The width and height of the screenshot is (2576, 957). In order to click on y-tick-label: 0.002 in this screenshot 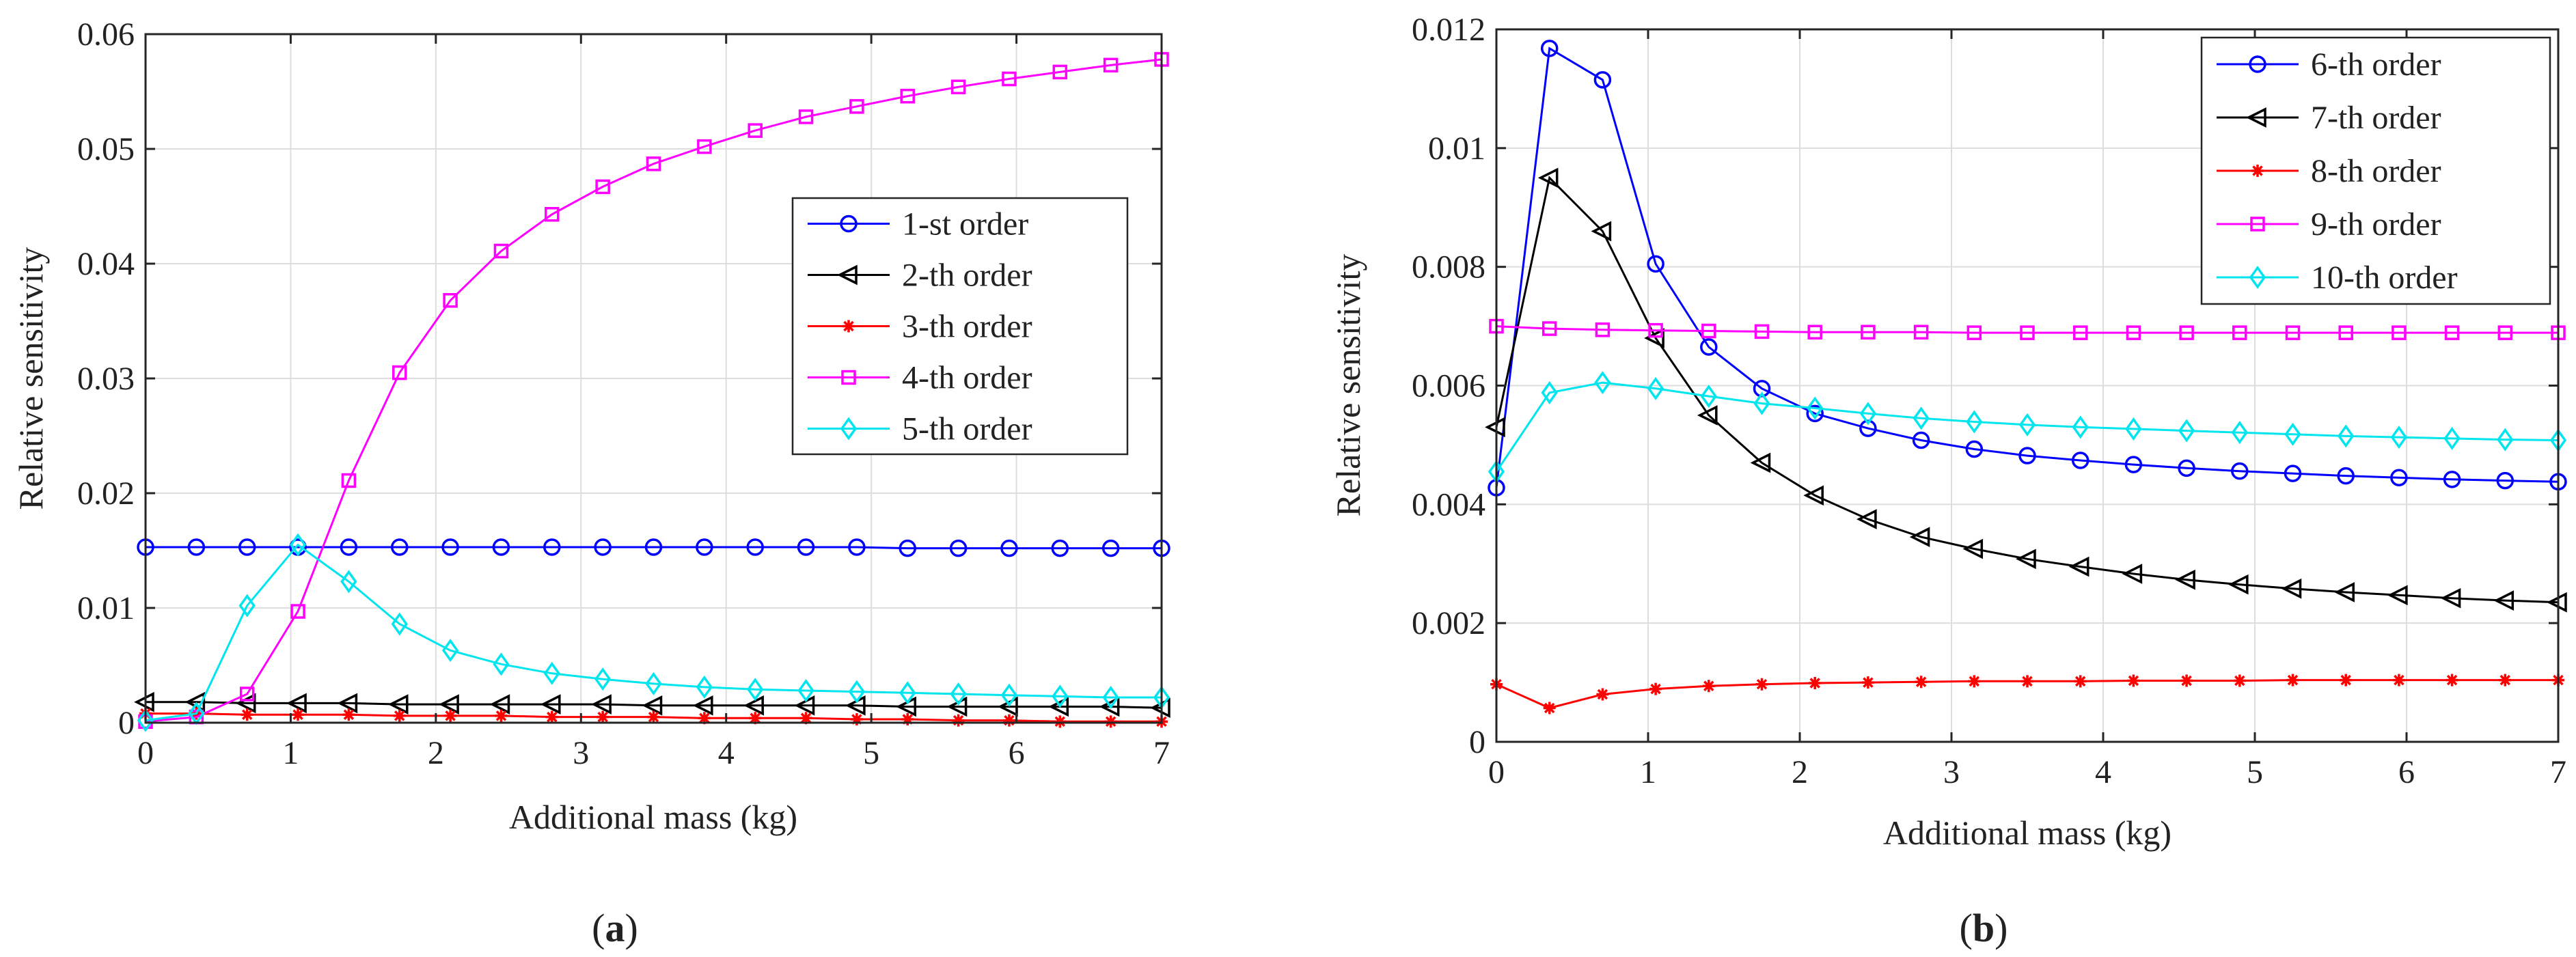, I will do `click(1448, 623)`.